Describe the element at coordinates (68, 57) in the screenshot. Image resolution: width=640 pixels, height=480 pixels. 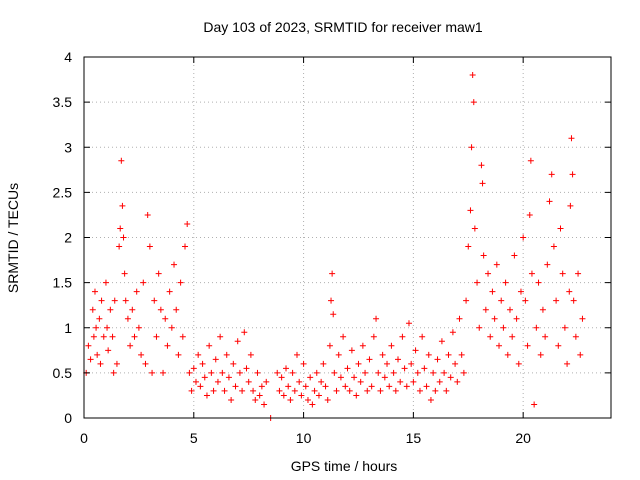
I see `y-tick-label: 4` at that location.